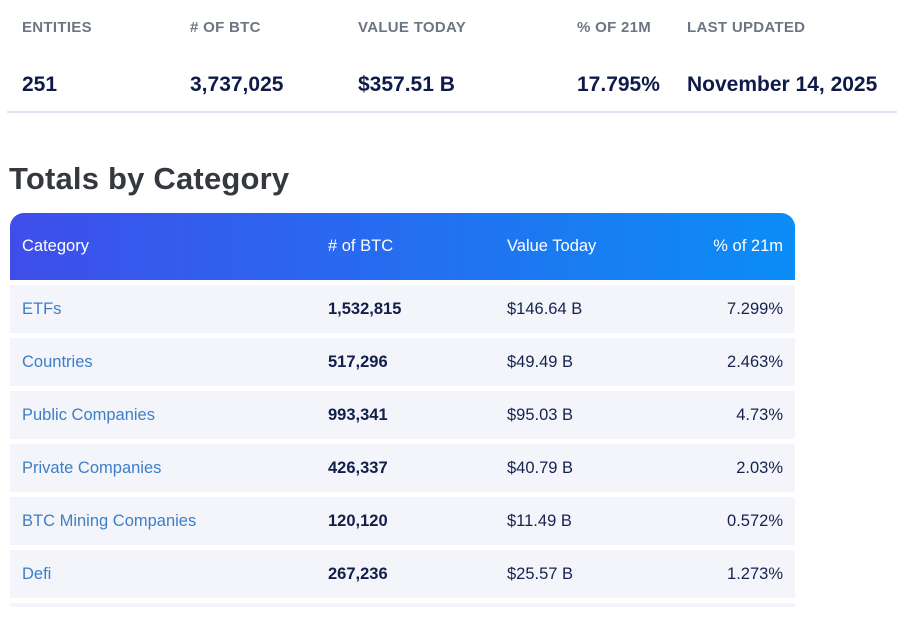 The image size is (904, 624). What do you see at coordinates (37, 573) in the screenshot?
I see `category-link: Defi` at bounding box center [37, 573].